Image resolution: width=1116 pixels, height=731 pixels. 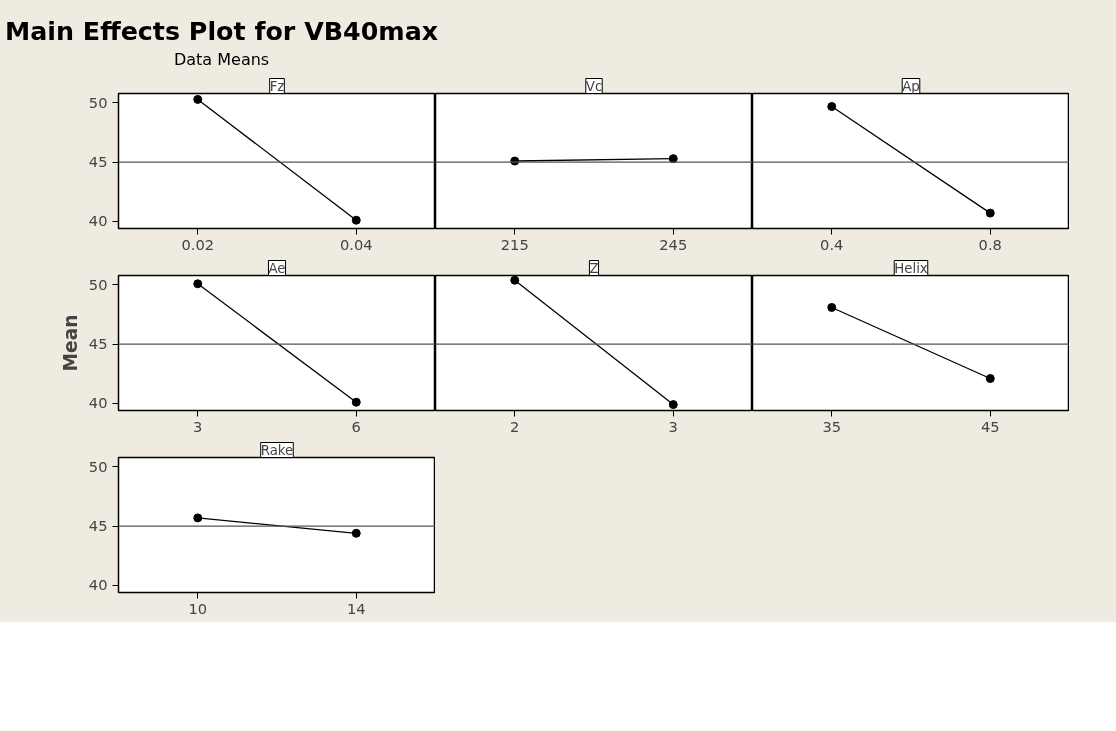 What do you see at coordinates (70, 343) in the screenshot?
I see `y-axis-title: Mean` at bounding box center [70, 343].